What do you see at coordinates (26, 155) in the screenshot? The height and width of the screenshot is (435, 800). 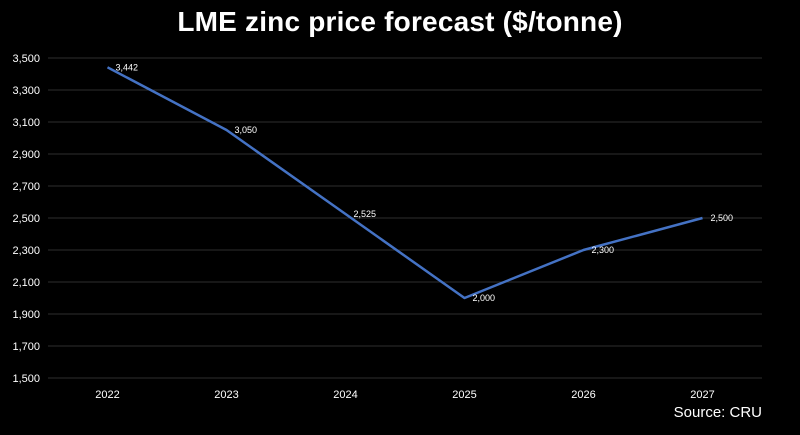 I see `y-tick-label: 2,900` at bounding box center [26, 155].